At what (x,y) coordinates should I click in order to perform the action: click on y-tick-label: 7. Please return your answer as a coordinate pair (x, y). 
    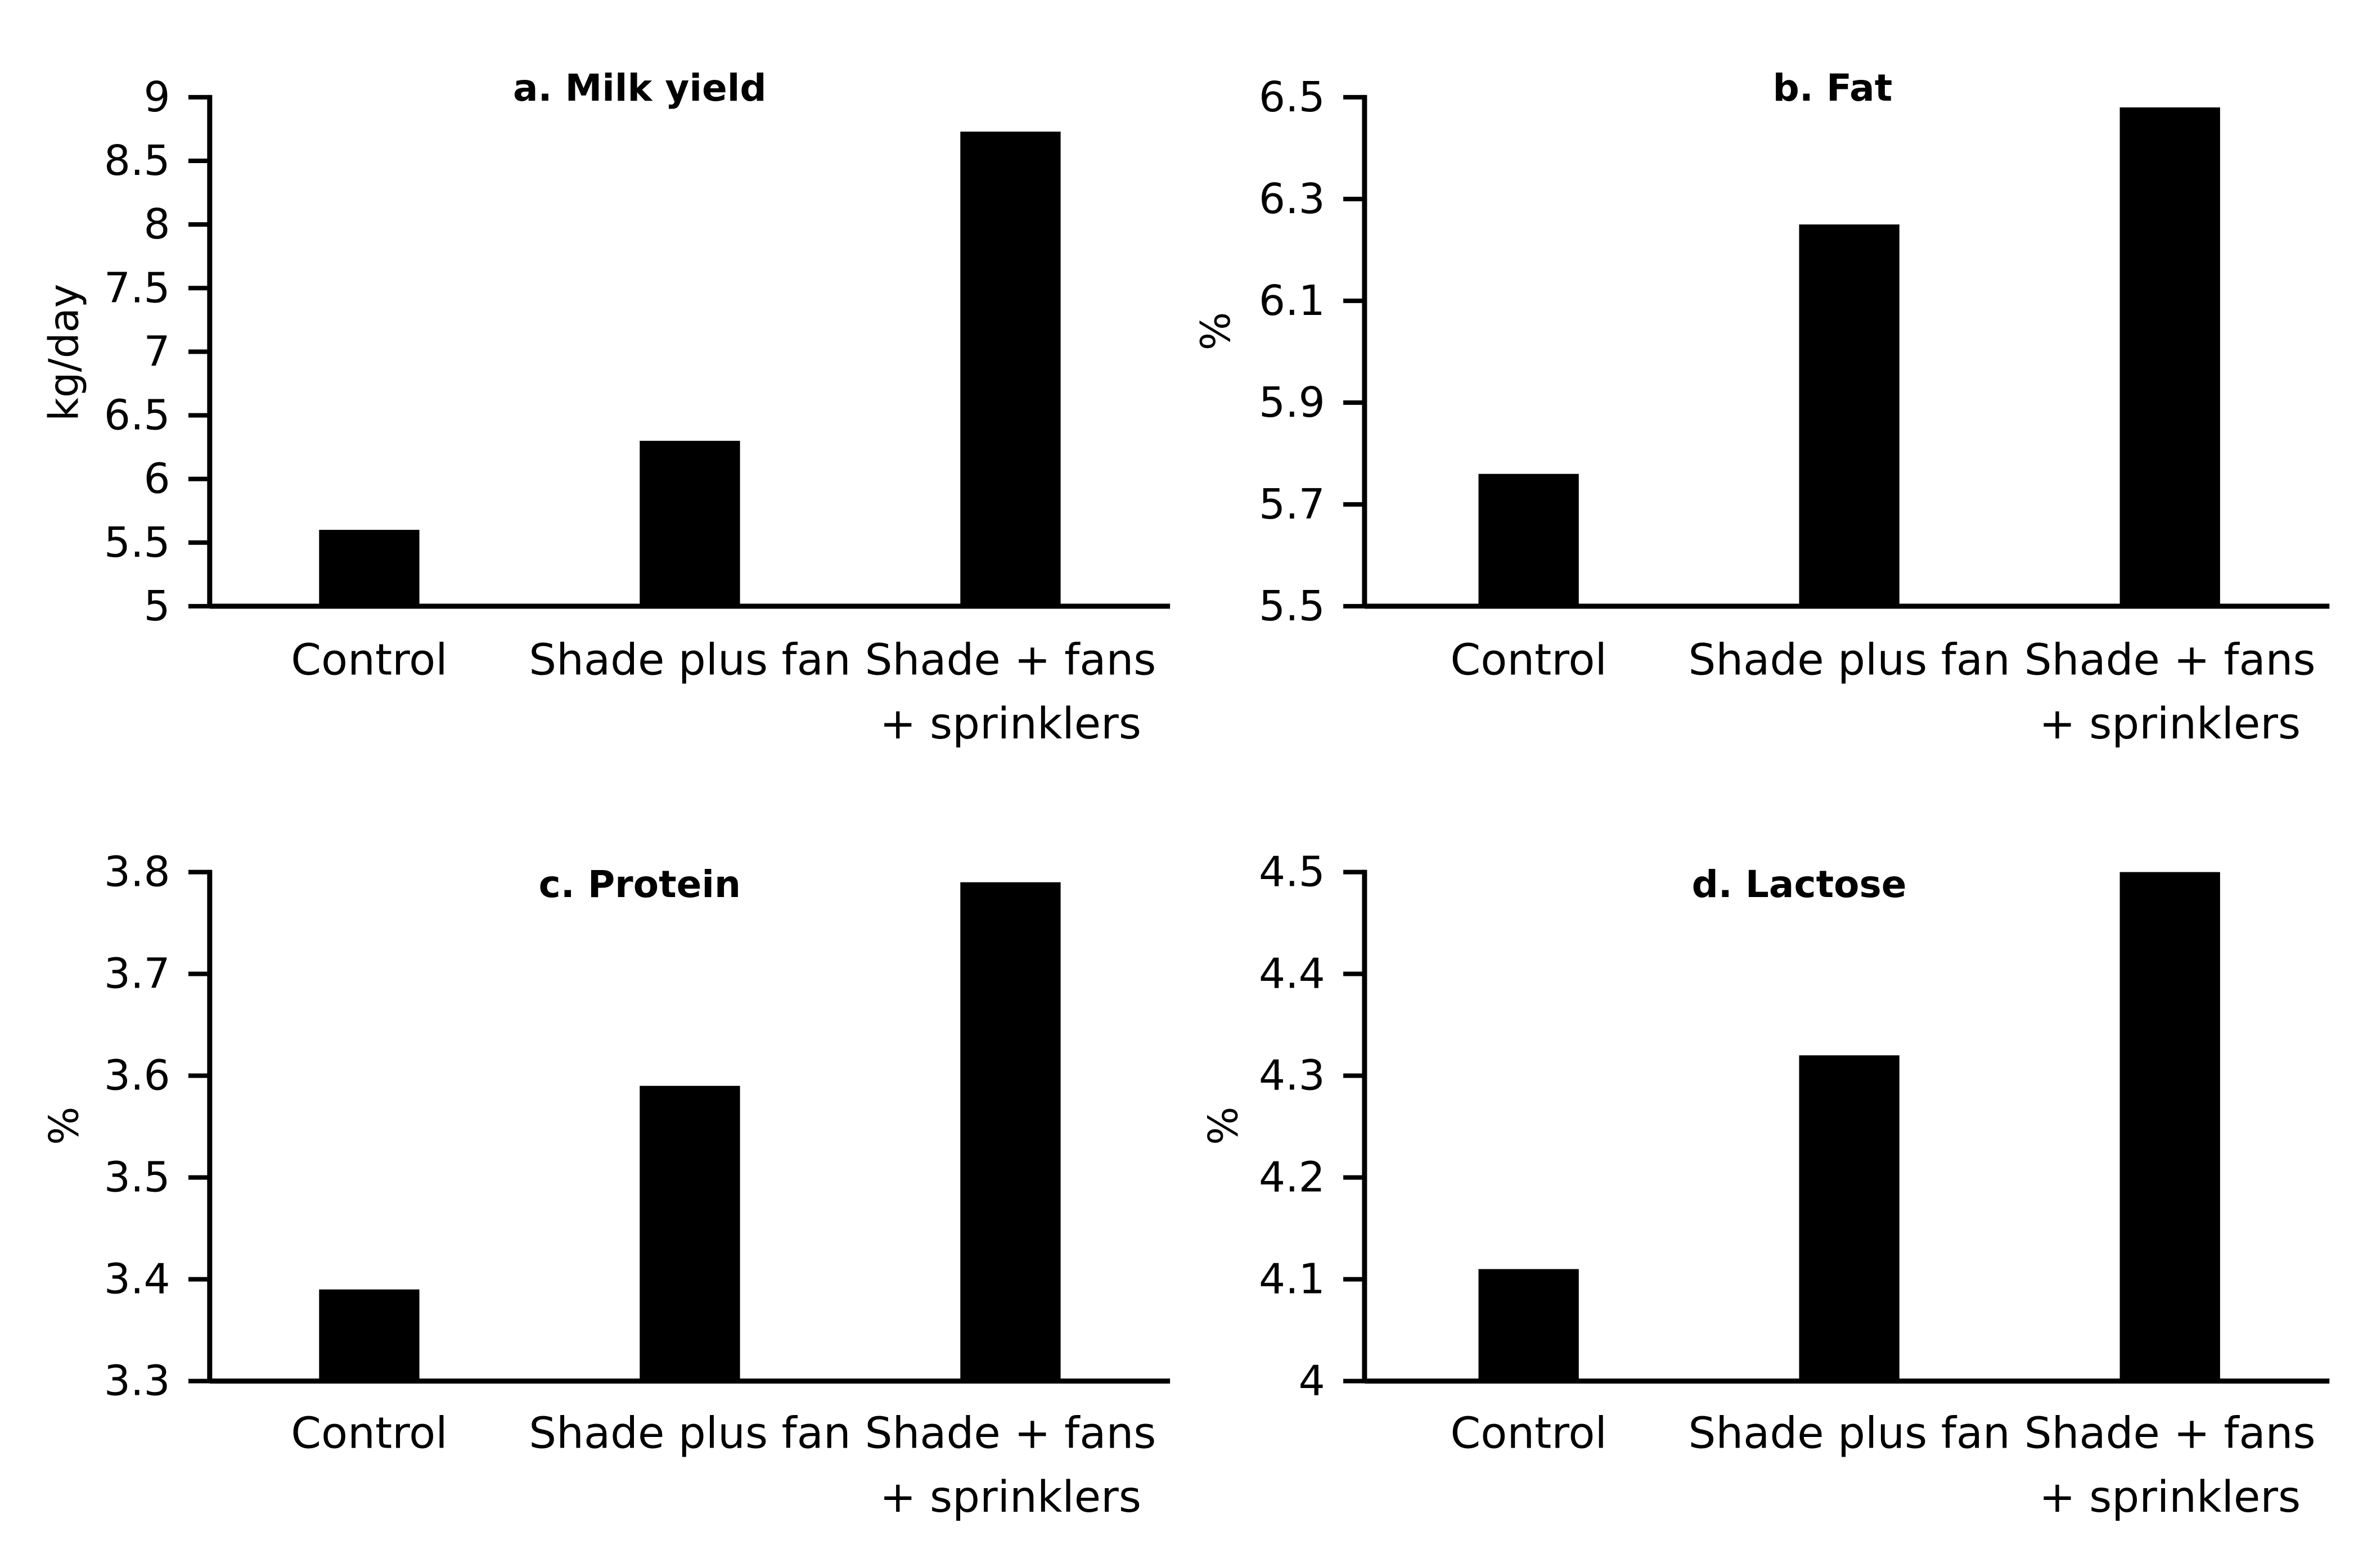
    Looking at the image, I should click on (157, 351).